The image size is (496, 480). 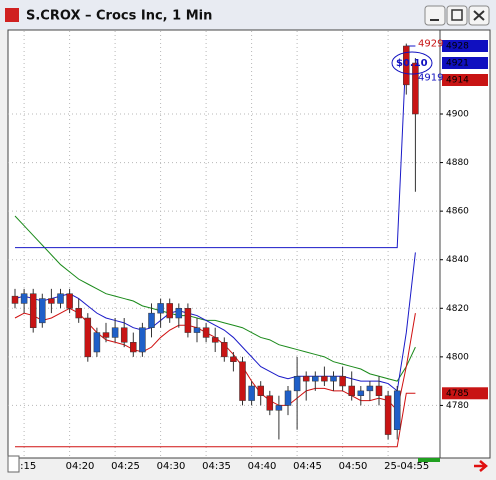 What do you see at coordinates (406, 466) in the screenshot?
I see `x-tick-label: 25-04:55` at bounding box center [406, 466].